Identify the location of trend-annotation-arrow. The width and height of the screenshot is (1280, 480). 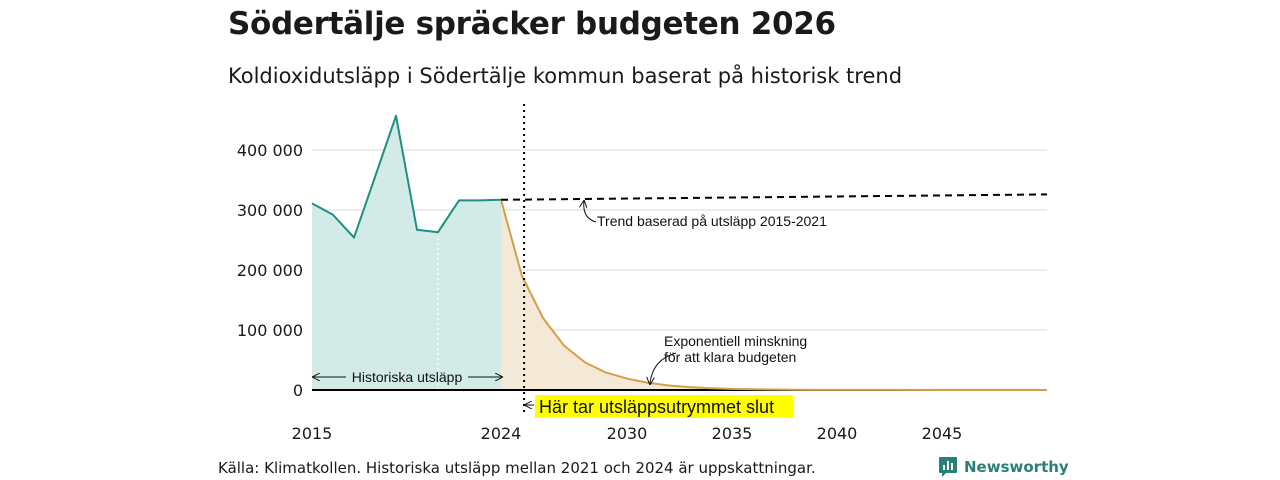
(590, 212).